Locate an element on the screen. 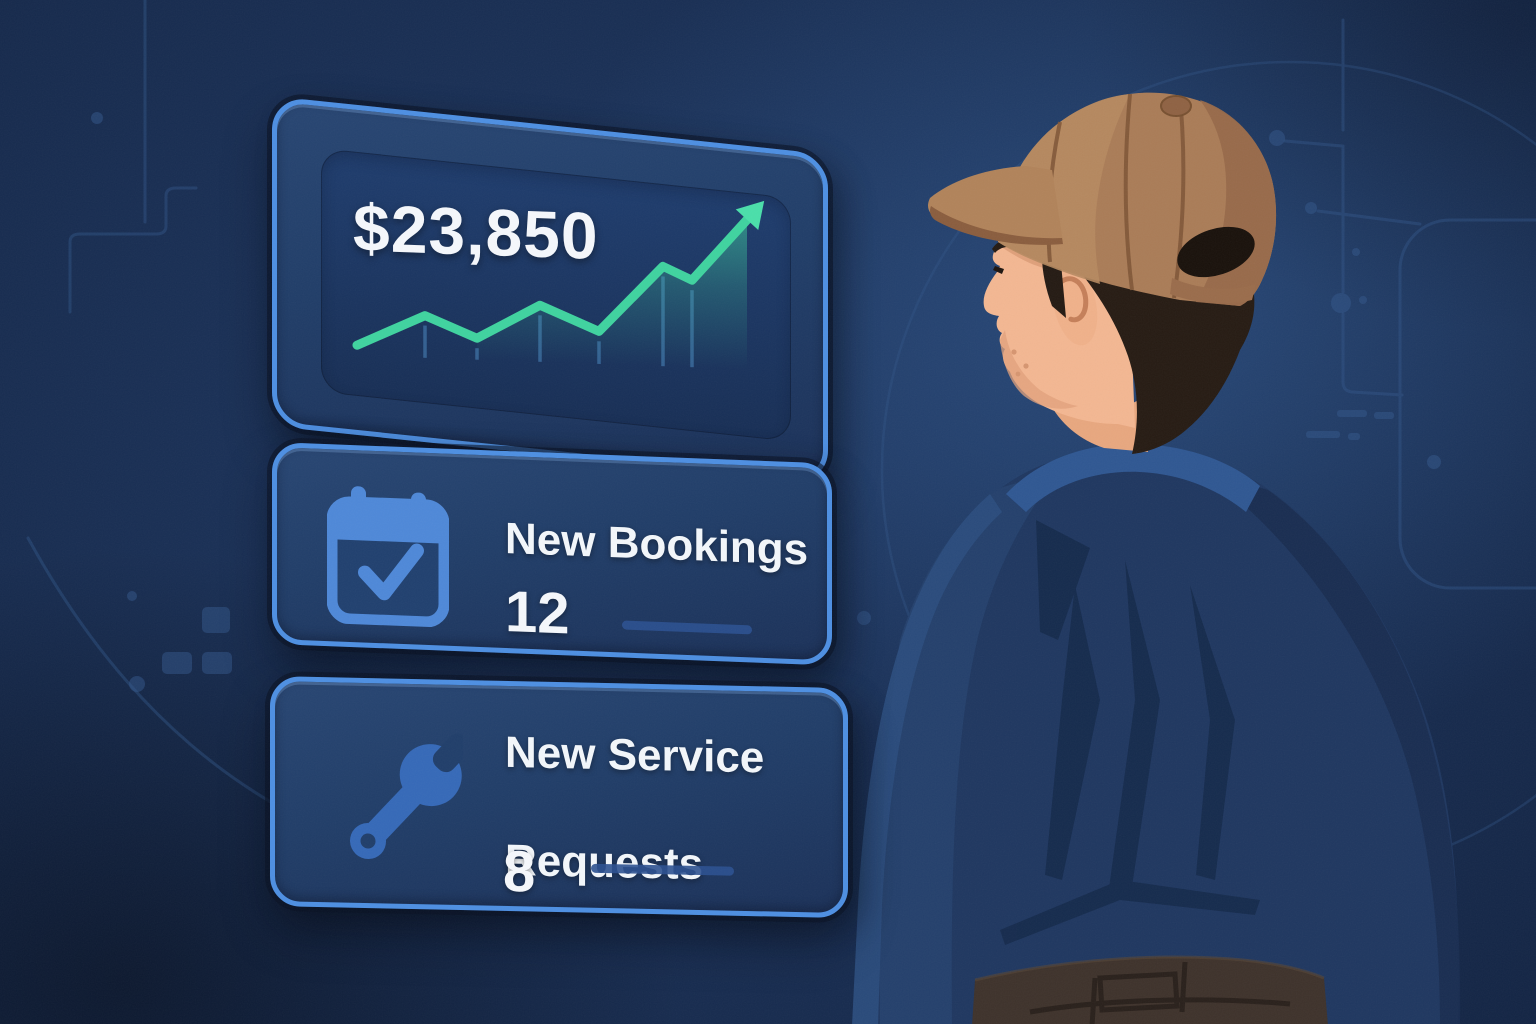 This screenshot has height=1024, width=1536. bookings-value: 12 is located at coordinates (537, 612).